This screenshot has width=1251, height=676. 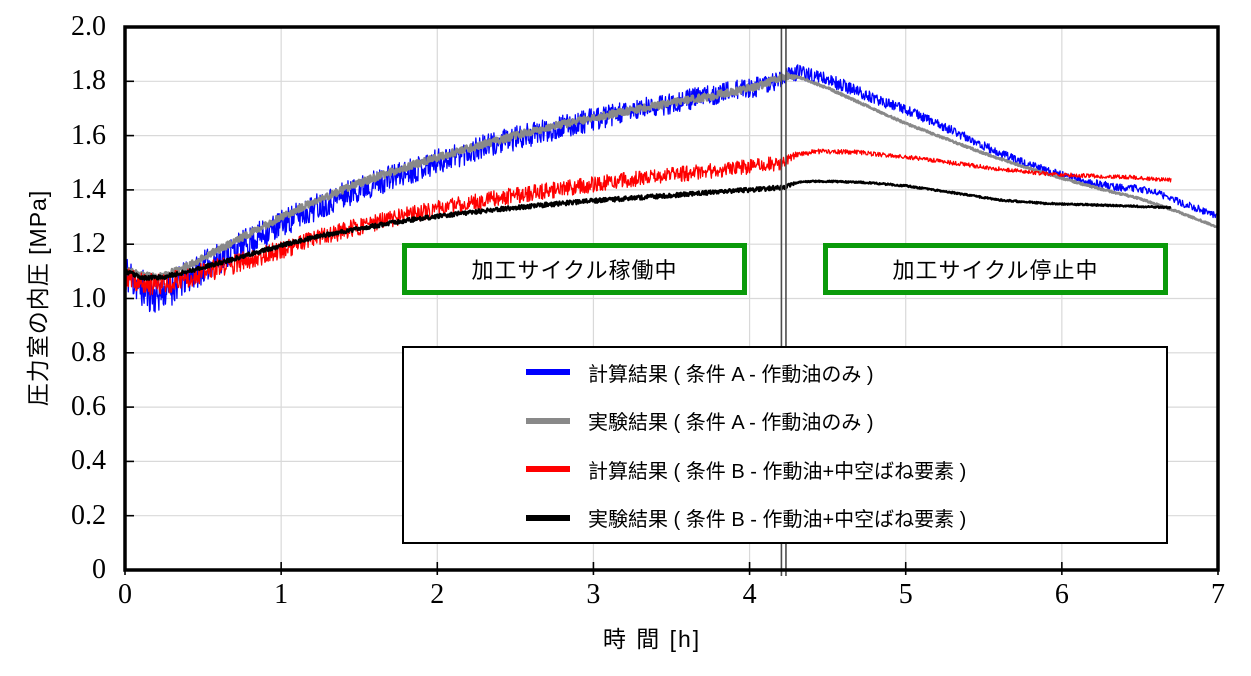 What do you see at coordinates (652, 639) in the screenshot?
I see `x-axis-title: 時 間 [h]` at bounding box center [652, 639].